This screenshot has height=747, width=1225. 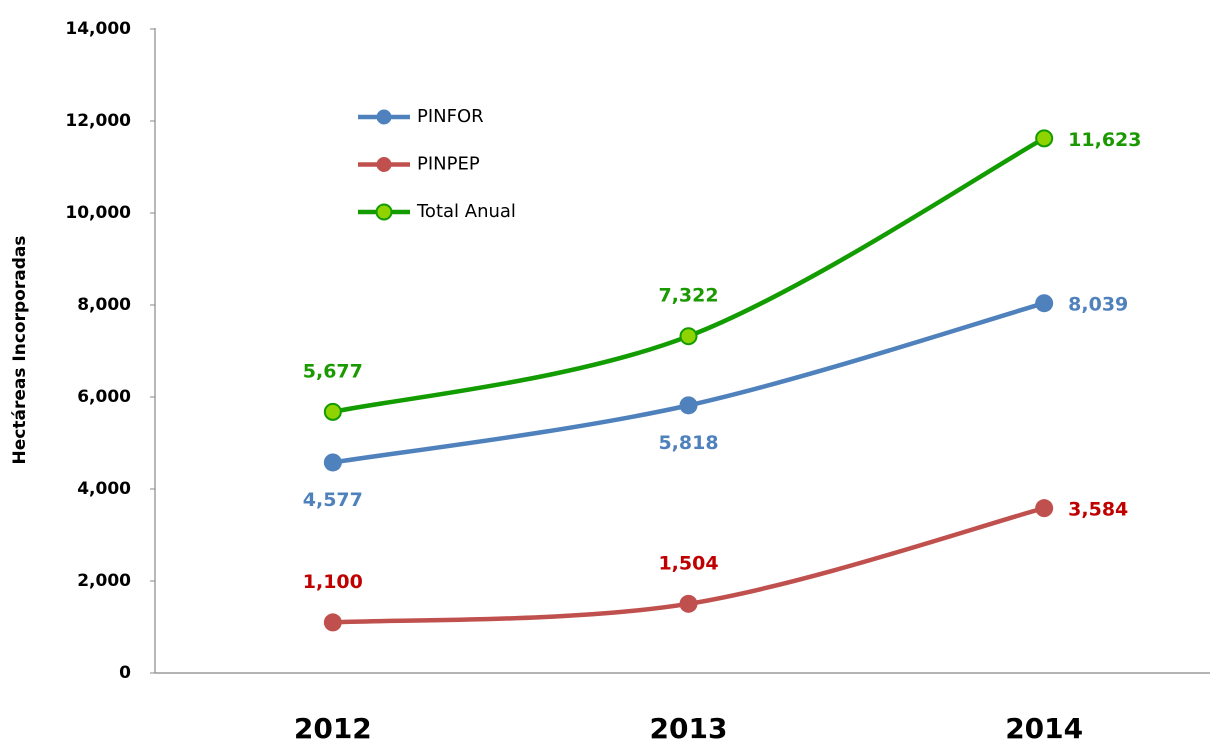 What do you see at coordinates (98, 29) in the screenshot?
I see `y-tick-label: 14,000` at bounding box center [98, 29].